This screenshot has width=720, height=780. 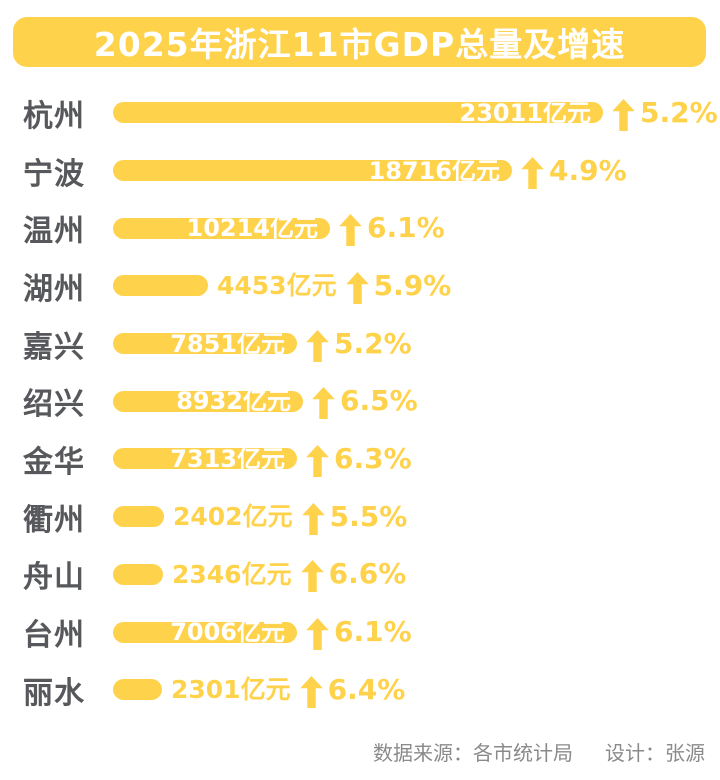 What do you see at coordinates (227, 458) in the screenshot?
I see `gdp-value-label-inside: 7313亿元` at bounding box center [227, 458].